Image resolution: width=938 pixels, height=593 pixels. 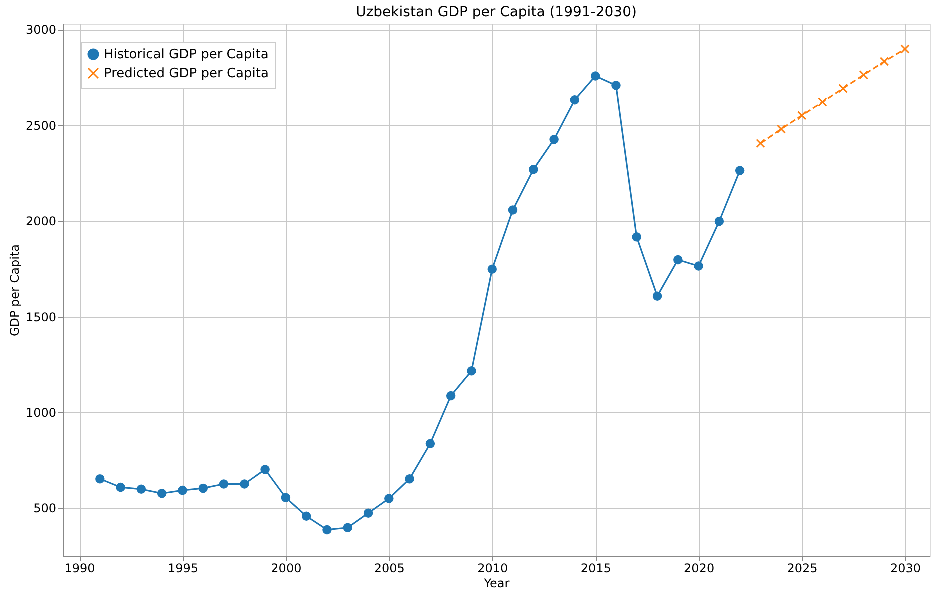 What do you see at coordinates (80, 569) in the screenshot?
I see `x-tick-label: 1990` at bounding box center [80, 569].